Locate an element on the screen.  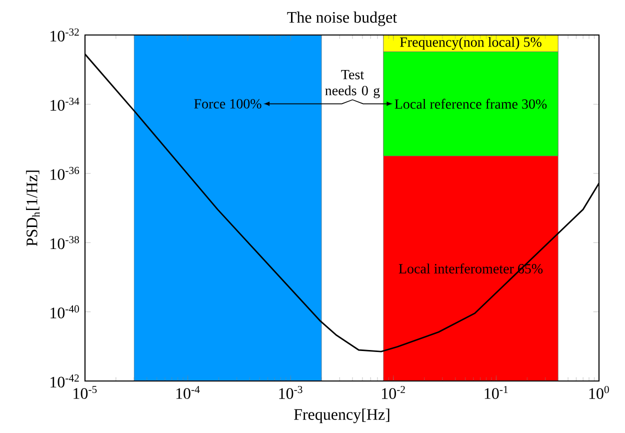
x-tick-label: 10$^{-4}$ is located at coordinates (188, 392).